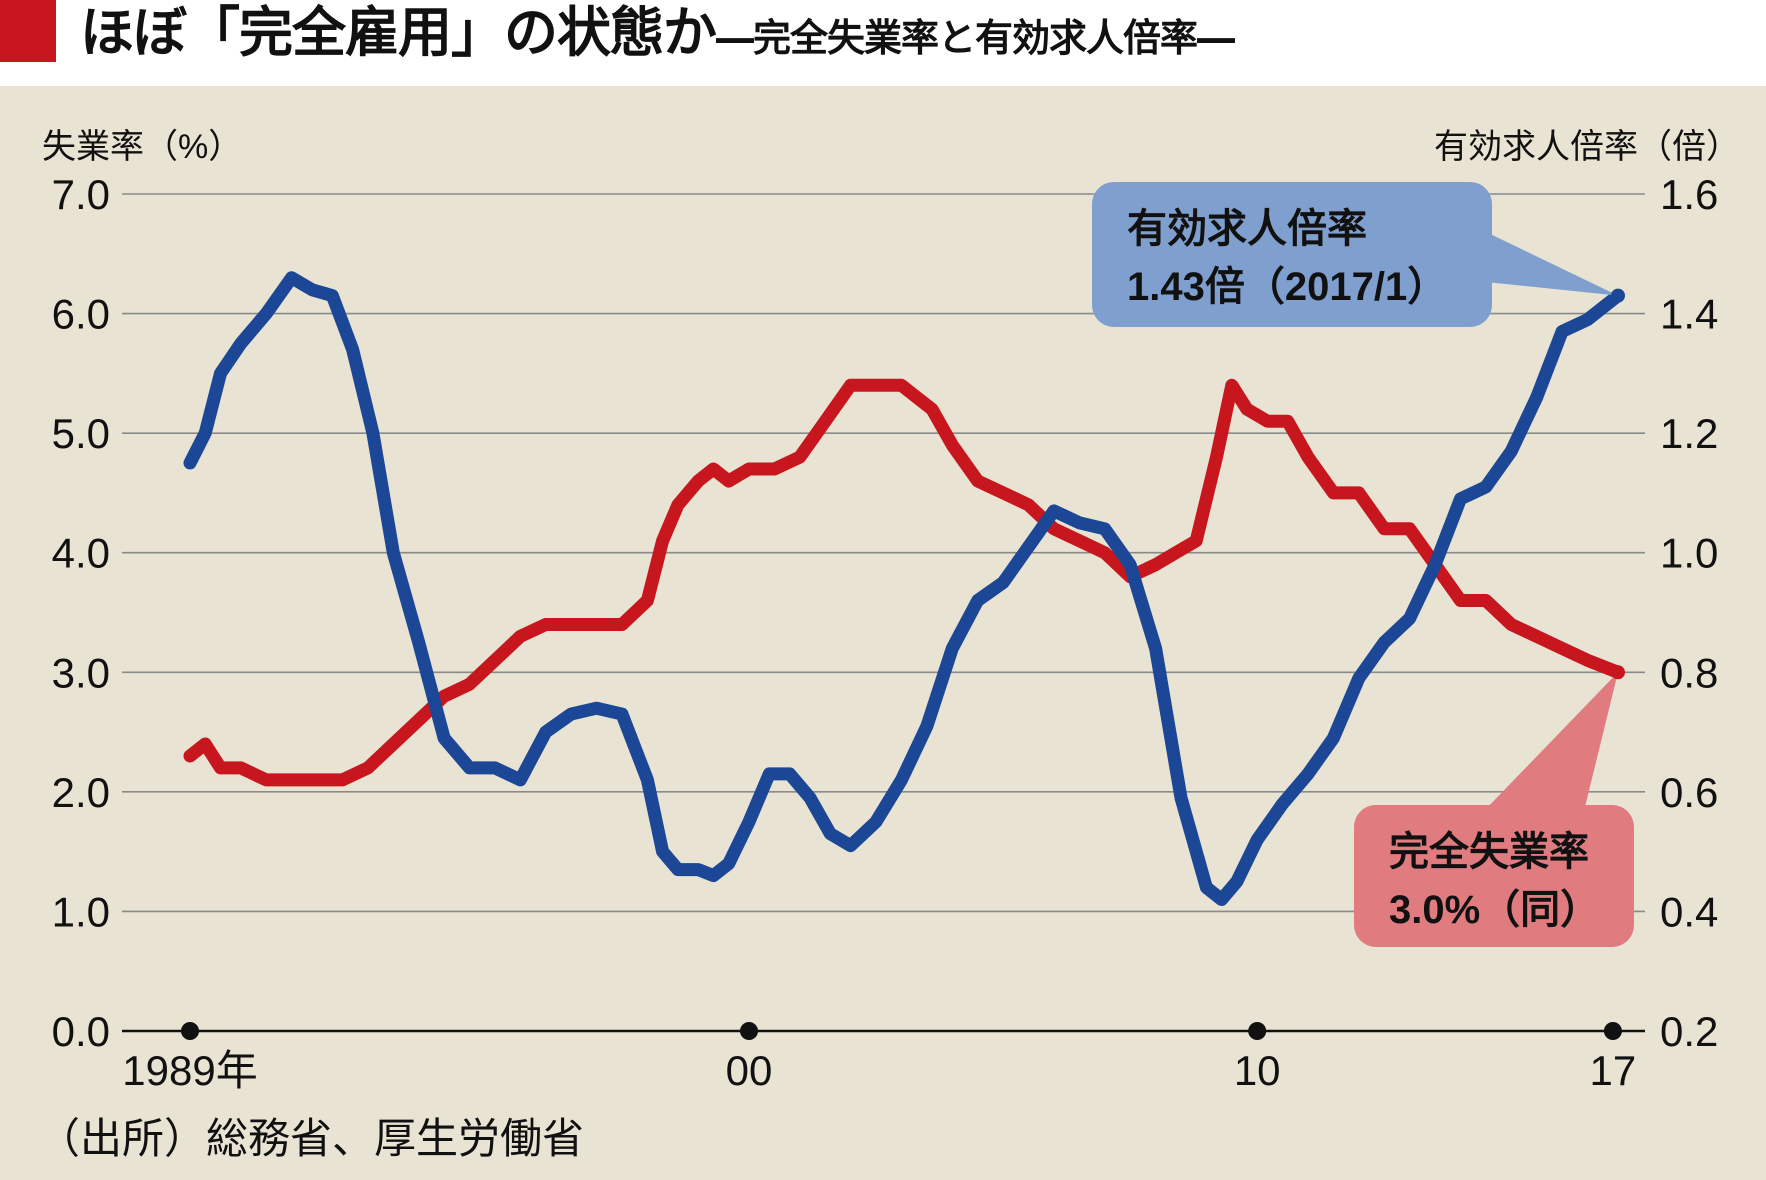 The image size is (1766, 1180). What do you see at coordinates (1257, 1070) in the screenshot?
I see `x-tick-label: 10` at bounding box center [1257, 1070].